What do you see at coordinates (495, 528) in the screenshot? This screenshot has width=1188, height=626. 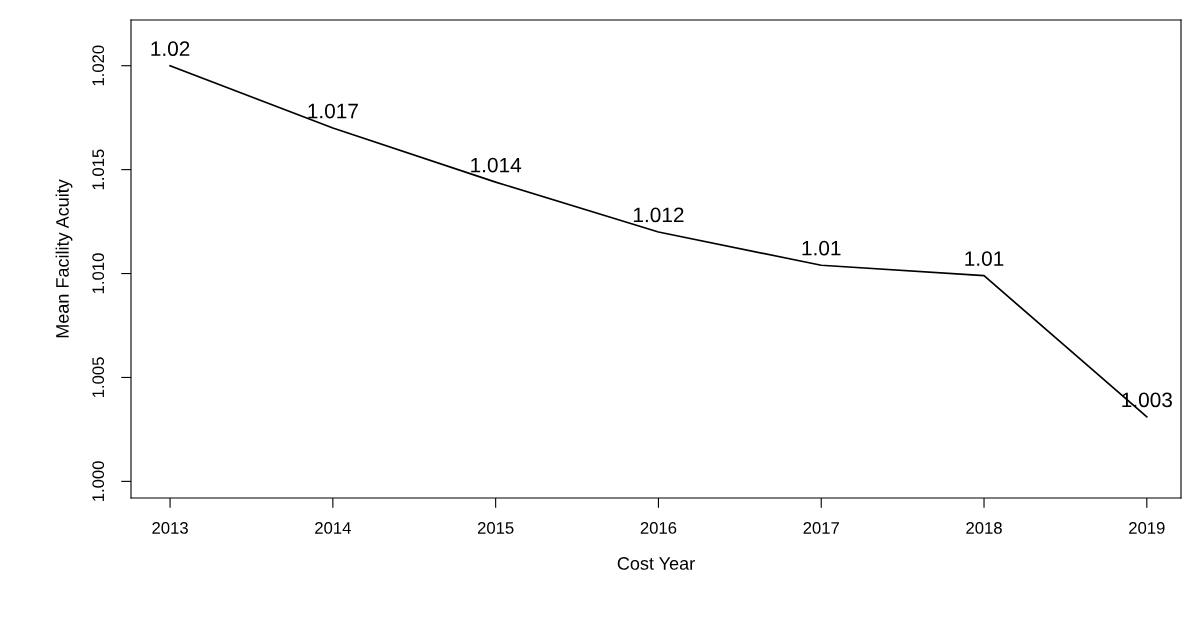 I see `x-tick-label: 2015` at bounding box center [495, 528].